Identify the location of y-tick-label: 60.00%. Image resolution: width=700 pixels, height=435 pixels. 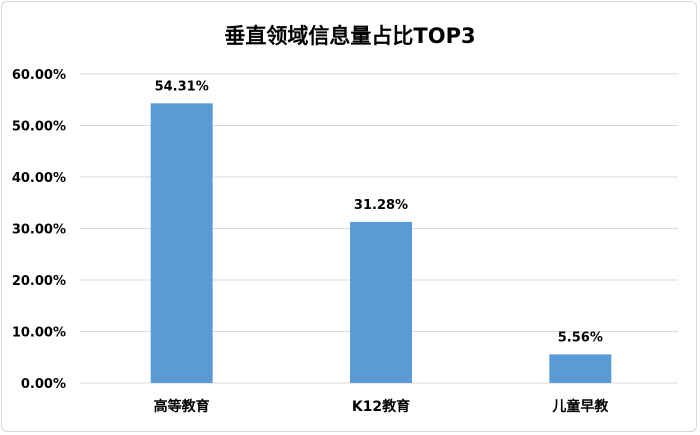
(39, 75).